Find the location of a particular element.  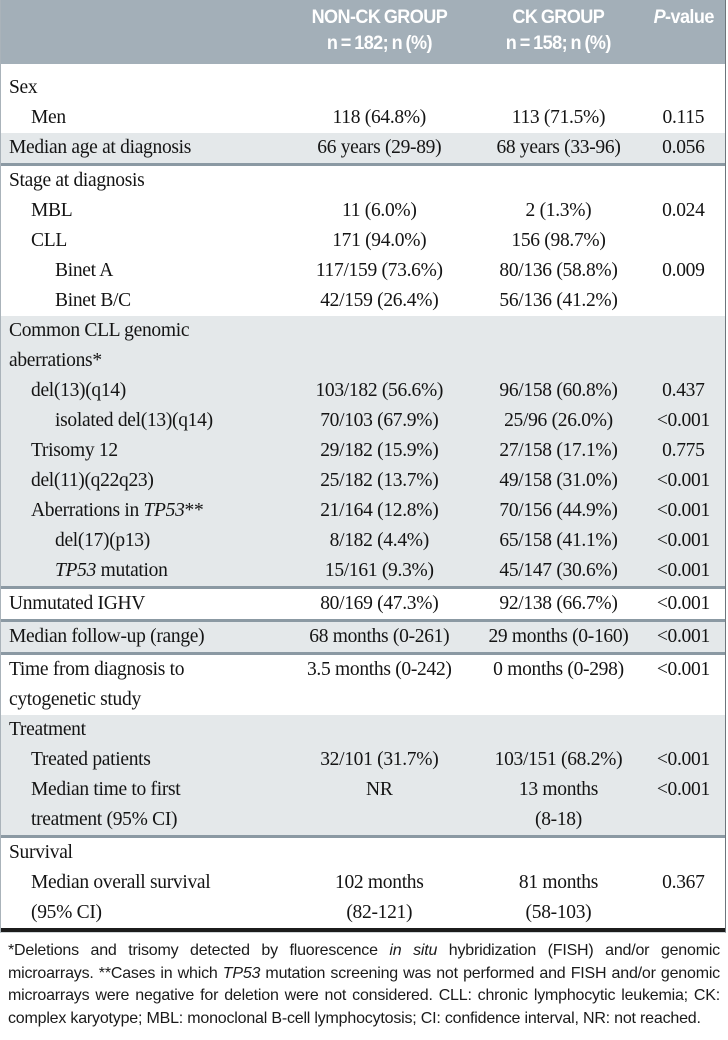

row-label: Stage at diagnosis is located at coordinates (77, 180).